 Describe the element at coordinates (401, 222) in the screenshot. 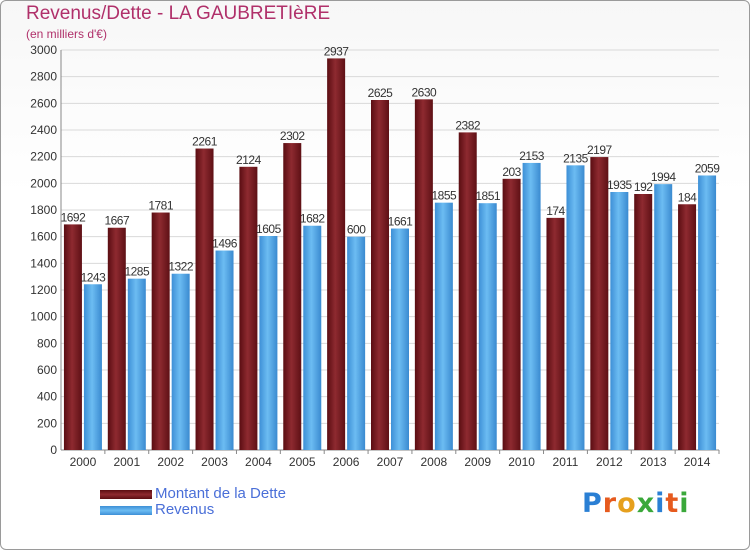

I see `bar-revenue-label: 1661` at that location.